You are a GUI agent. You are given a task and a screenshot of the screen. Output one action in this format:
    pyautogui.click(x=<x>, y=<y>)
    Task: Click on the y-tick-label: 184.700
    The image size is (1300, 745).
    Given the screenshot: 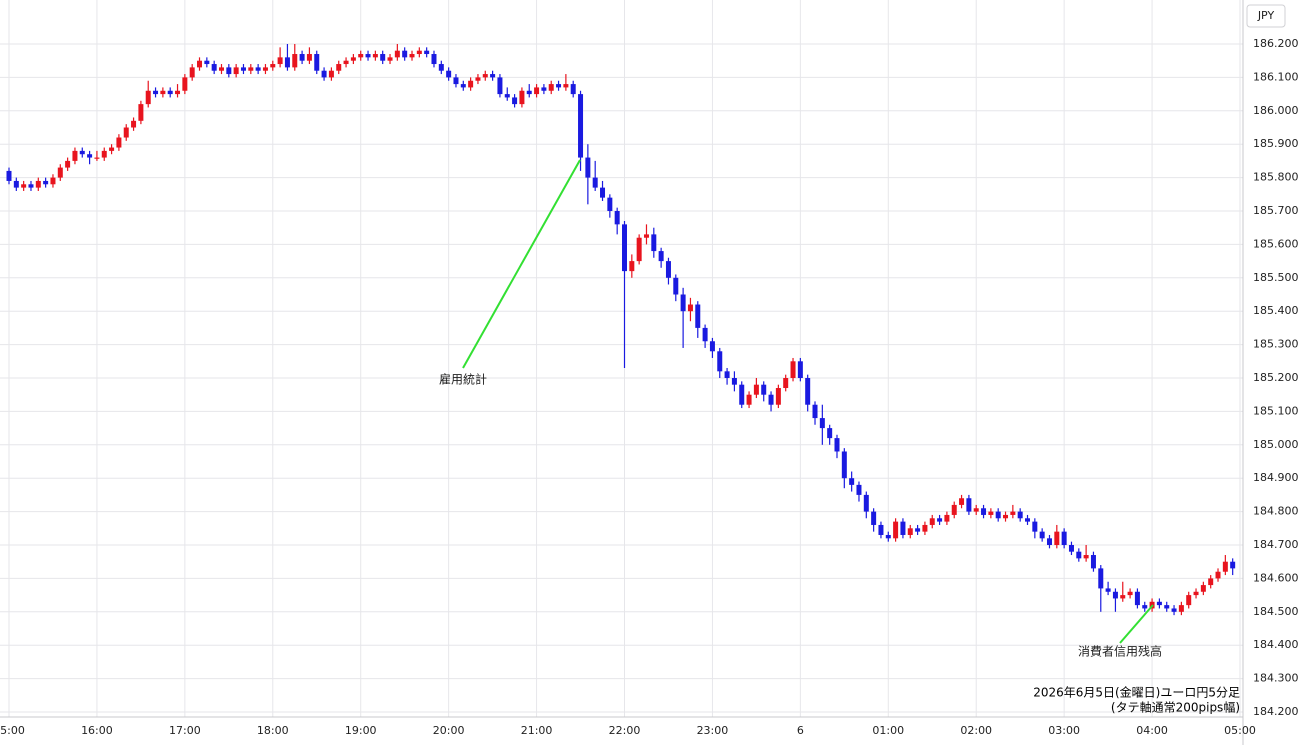 What is the action you would take?
    pyautogui.click(x=1276, y=544)
    